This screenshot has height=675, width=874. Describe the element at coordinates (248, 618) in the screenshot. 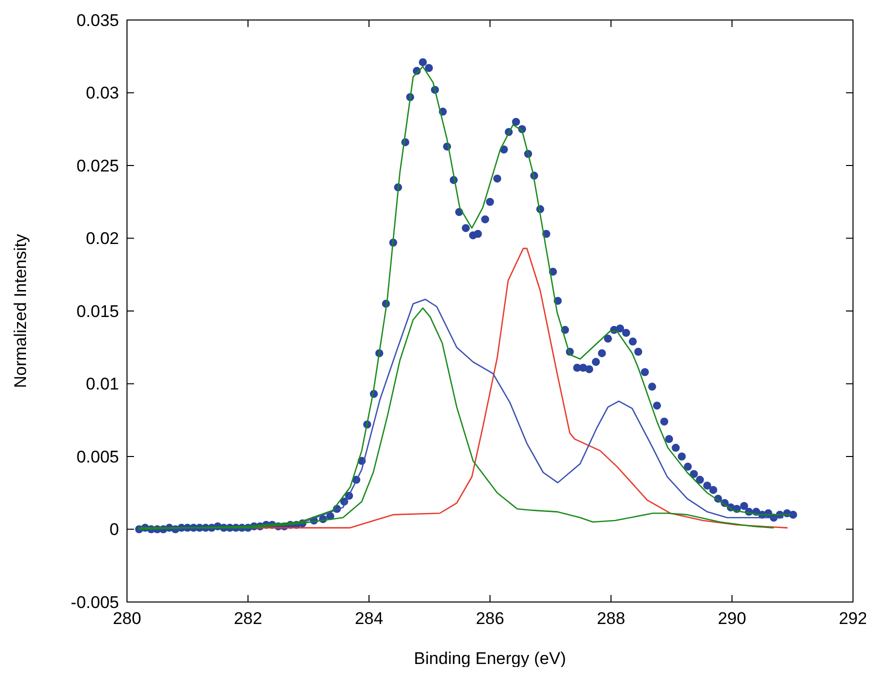

I see `x-tick-label: 282` at that location.